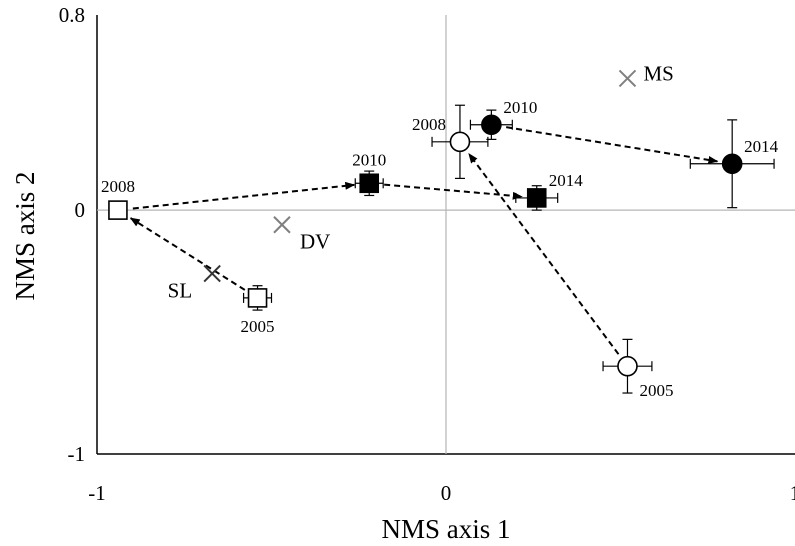 The image size is (795, 546). What do you see at coordinates (445, 529) in the screenshot?
I see `x-axis-title: NMS axis 1` at bounding box center [445, 529].